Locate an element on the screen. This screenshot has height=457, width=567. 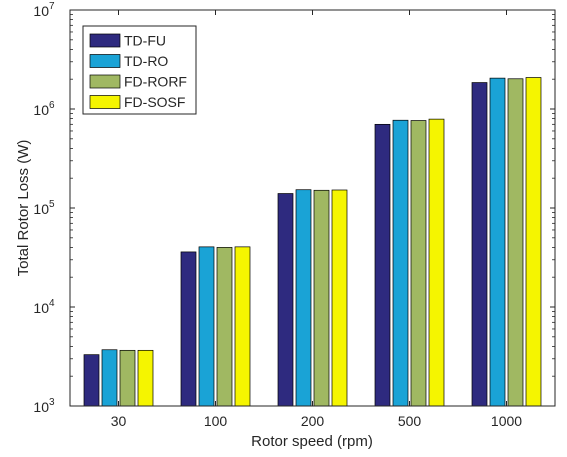
legend-swatch-td-ro is located at coordinates (105, 61).